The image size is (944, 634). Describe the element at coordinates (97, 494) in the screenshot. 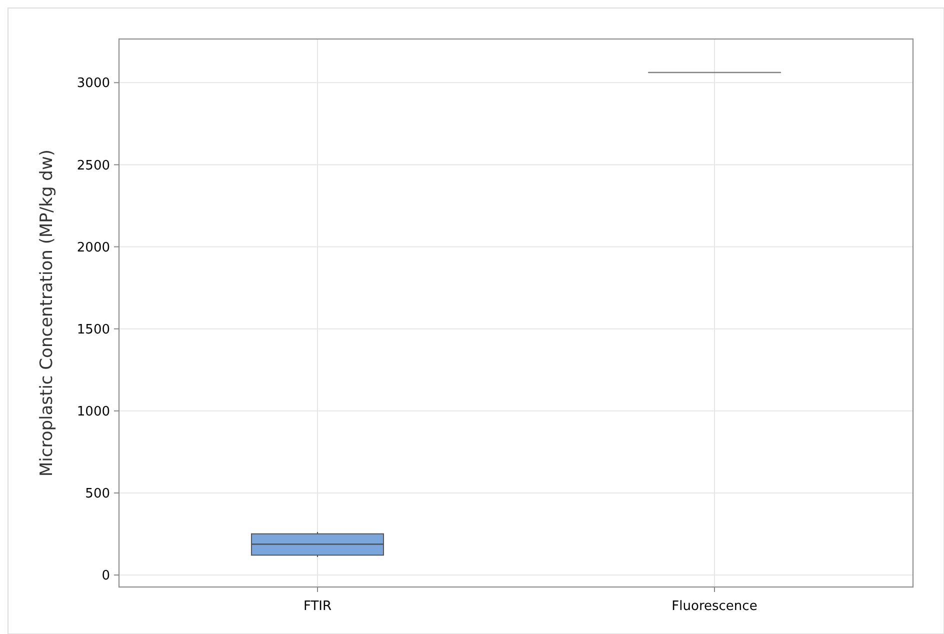

I see `y-tick-label: 500` at that location.